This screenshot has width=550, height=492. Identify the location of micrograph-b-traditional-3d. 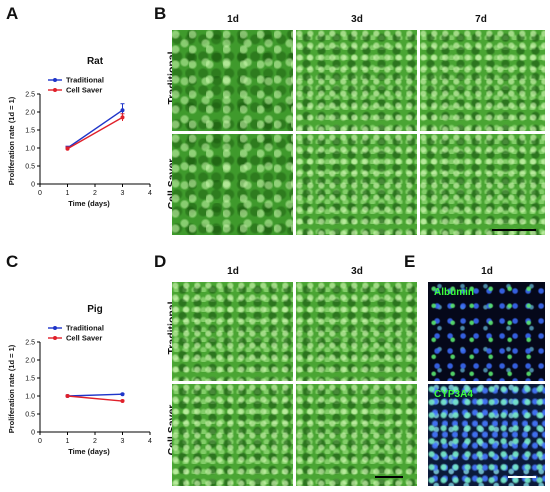
(356, 80).